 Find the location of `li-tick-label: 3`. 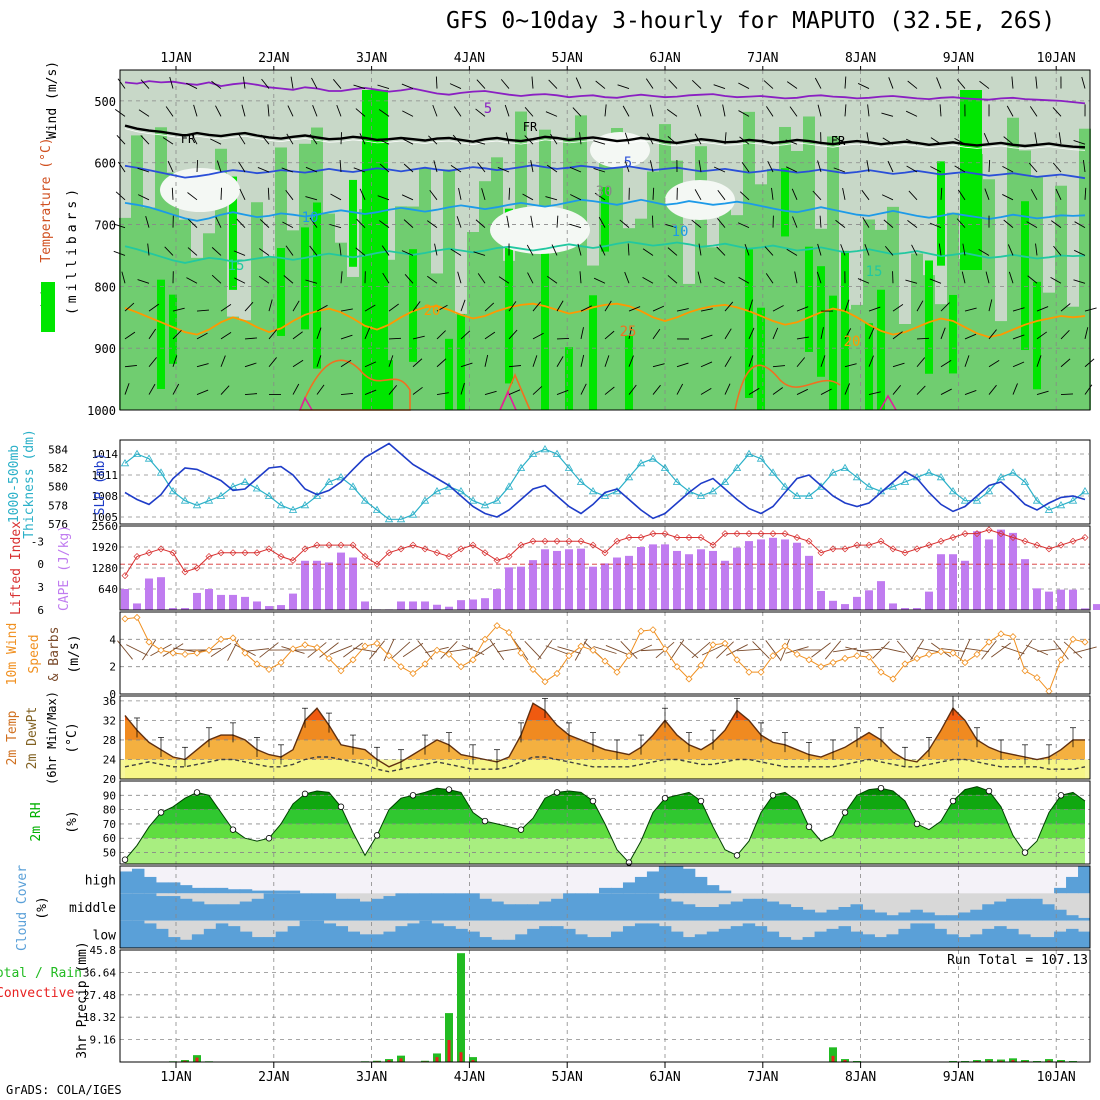

li-tick-label: 3 is located at coordinates (40, 587).